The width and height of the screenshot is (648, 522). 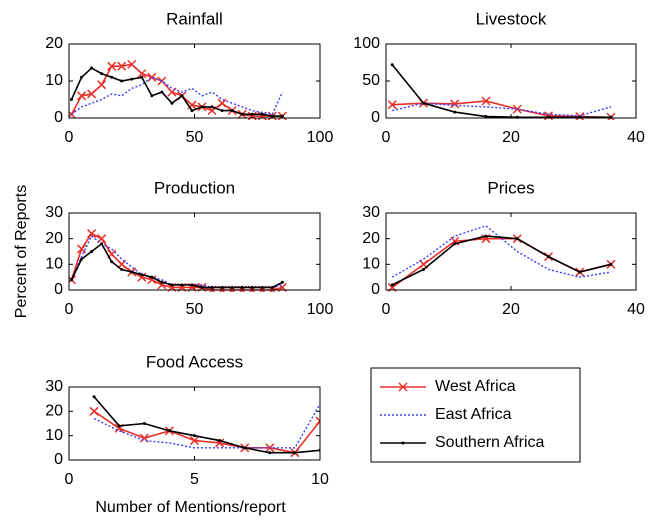 I want to click on x-tick-label: 10, so click(x=320, y=479).